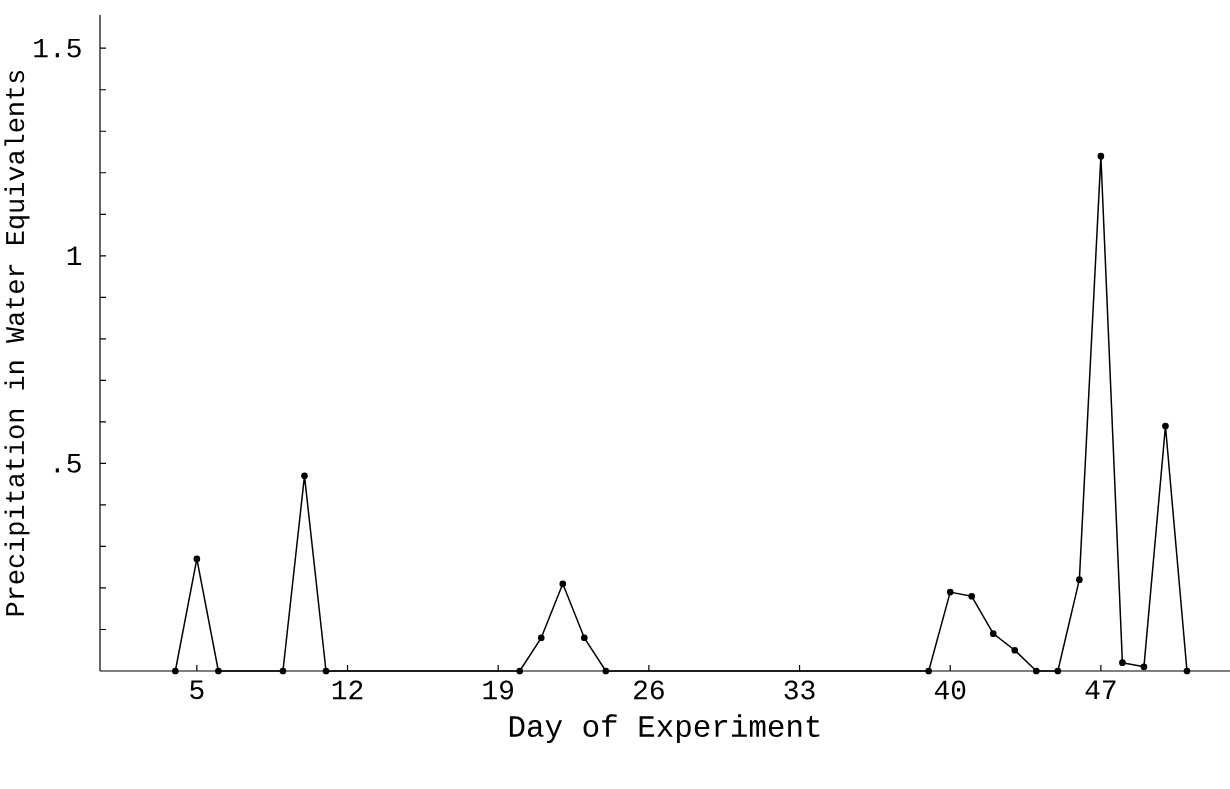 This screenshot has height=789, width=1230. Describe the element at coordinates (649, 690) in the screenshot. I see `x-tick-label: 26` at that location.